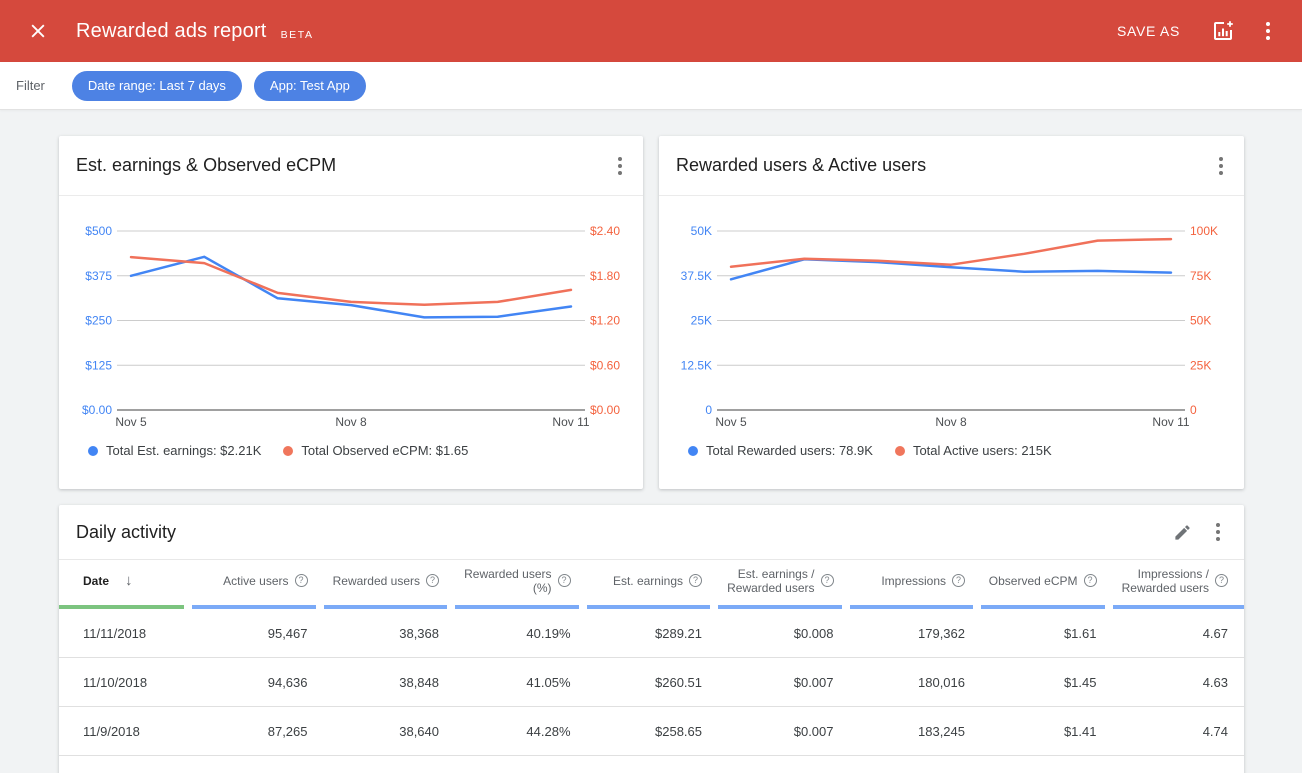 Image resolution: width=1302 pixels, height=773 pixels. I want to click on column-header-impressions: Impressions / Rewarded users?, so click(1178, 584).